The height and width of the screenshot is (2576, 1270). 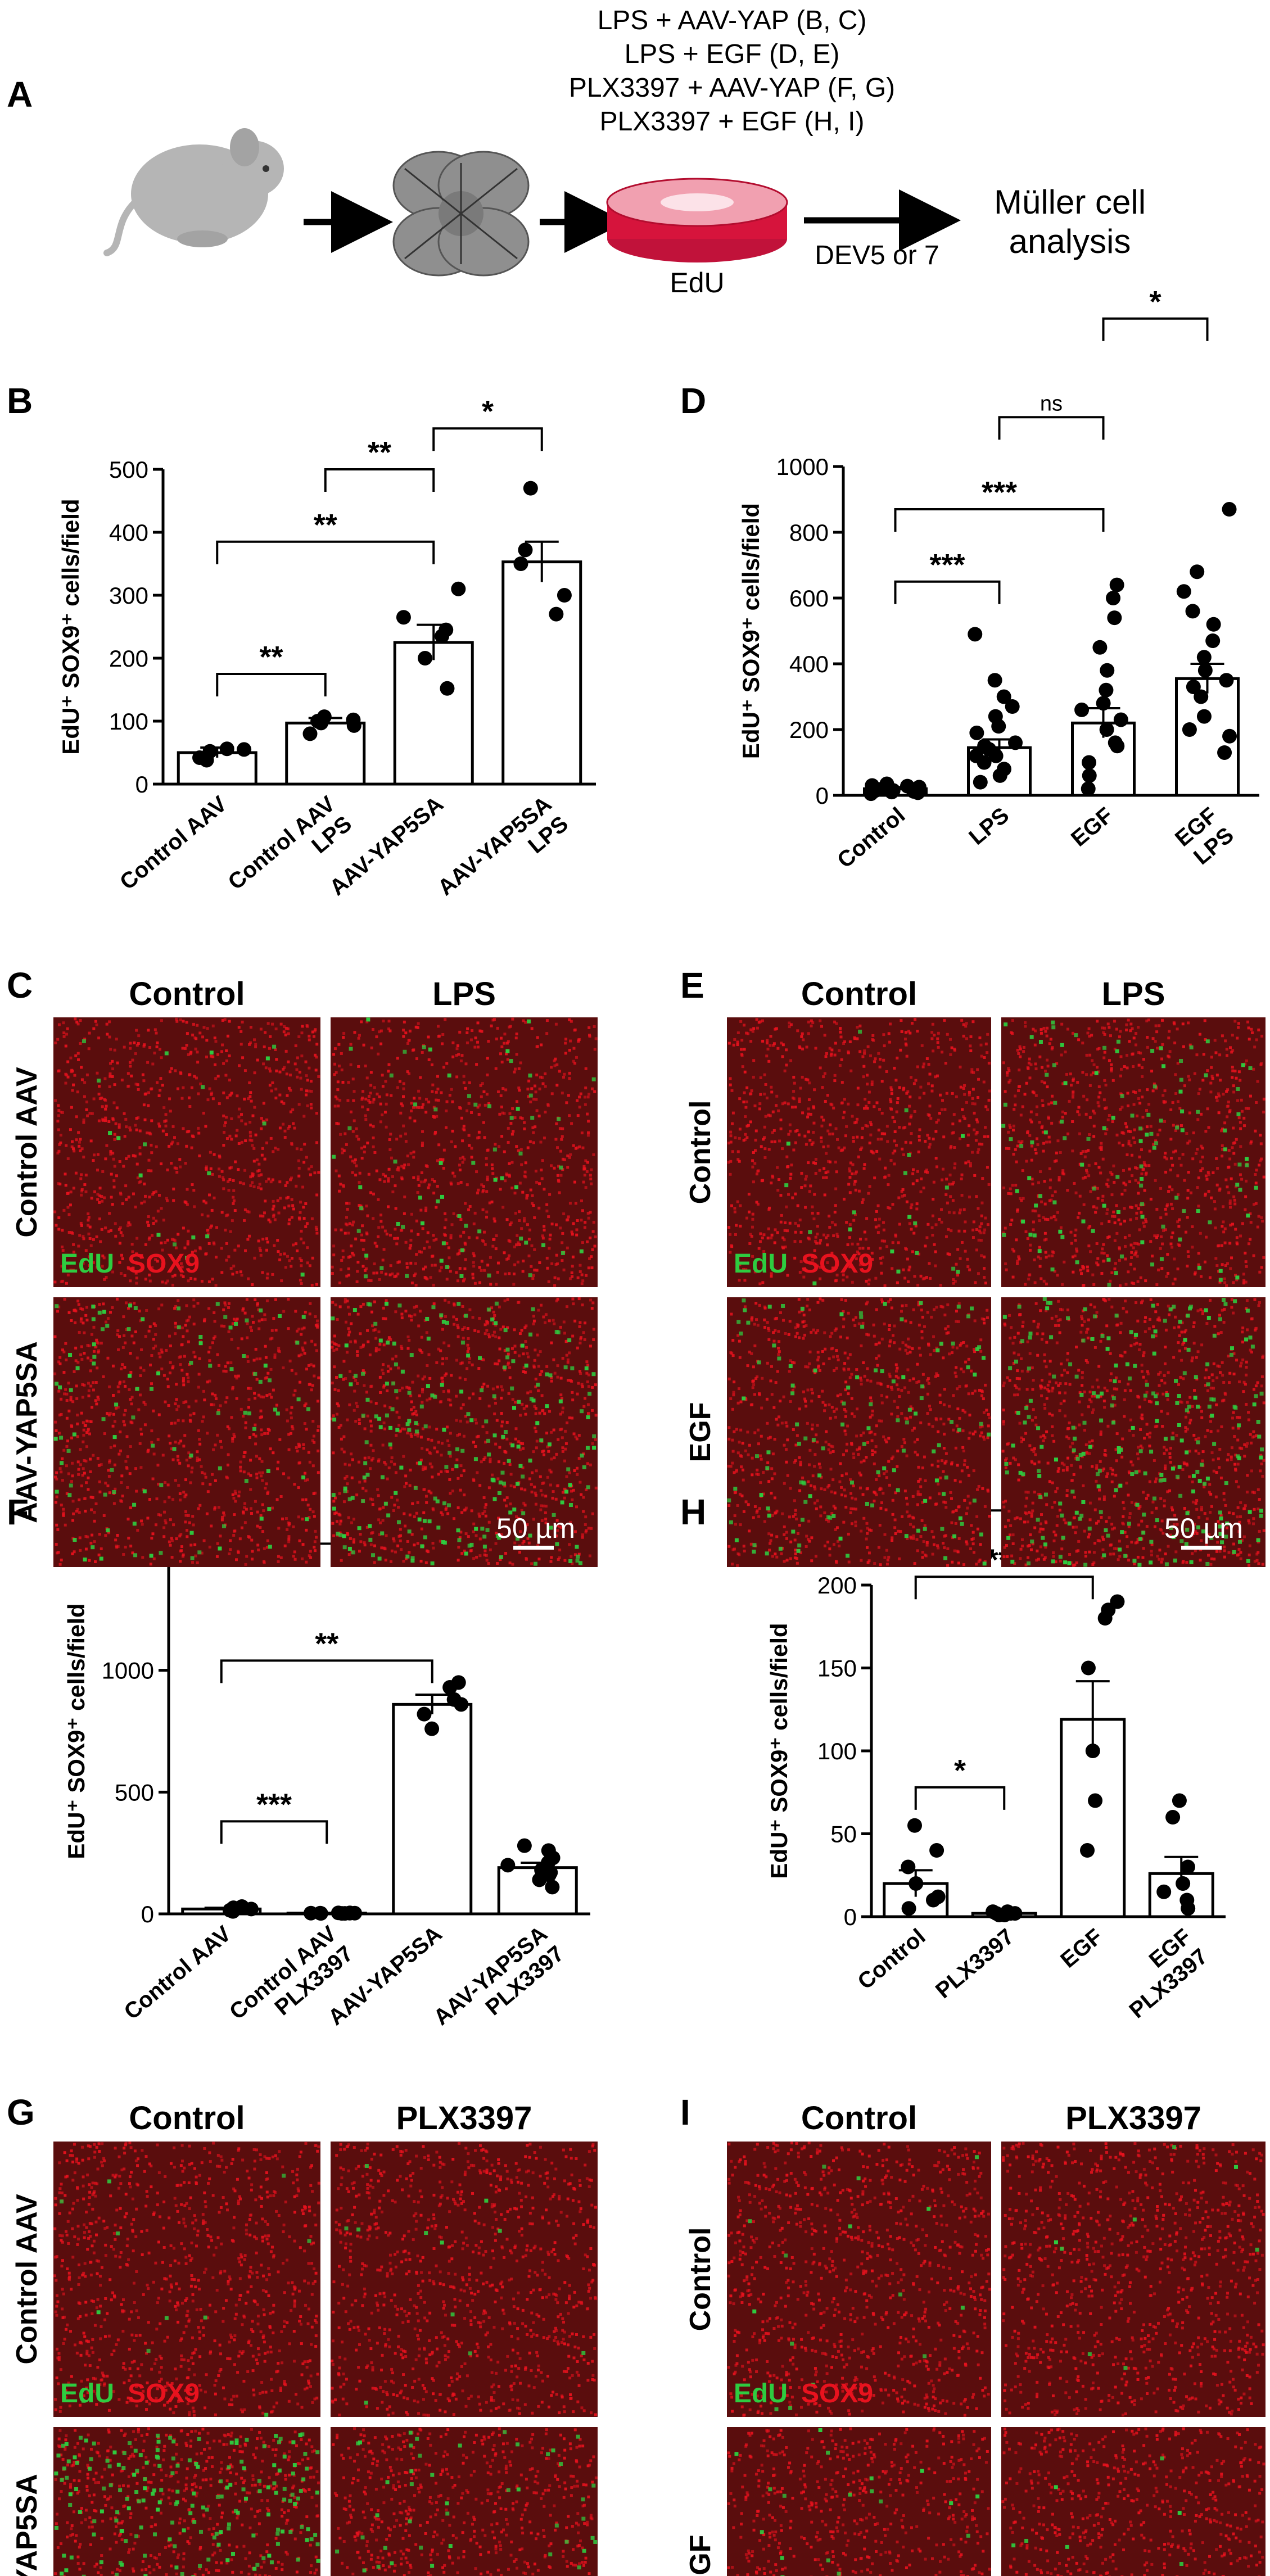 I want to click on micrograph-tile, so click(x=187, y=1152).